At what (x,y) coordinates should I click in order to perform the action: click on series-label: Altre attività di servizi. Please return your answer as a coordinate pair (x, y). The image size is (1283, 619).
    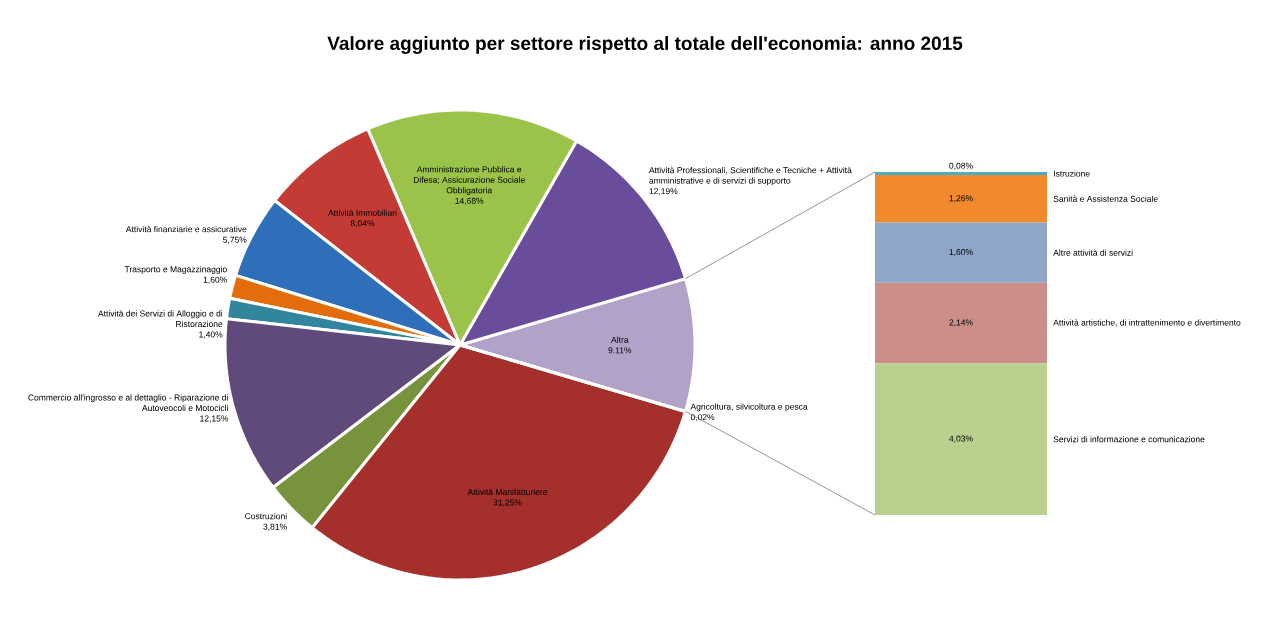
    Looking at the image, I should click on (1093, 252).